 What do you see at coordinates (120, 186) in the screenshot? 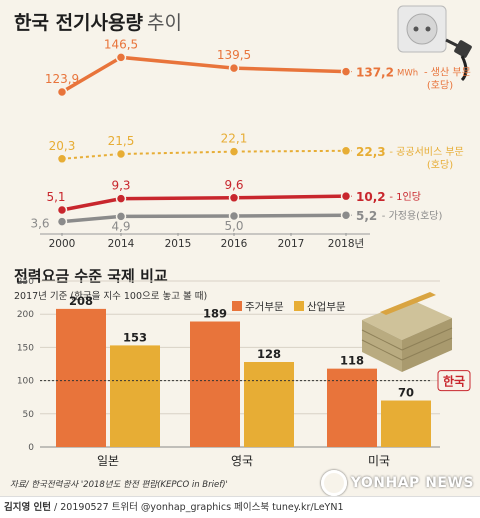
I see `data-label: 9,3` at bounding box center [120, 186].